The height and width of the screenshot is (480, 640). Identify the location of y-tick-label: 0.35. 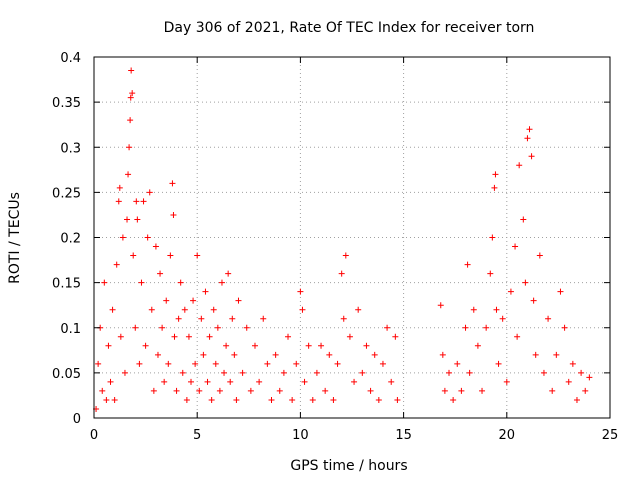
(66, 103).